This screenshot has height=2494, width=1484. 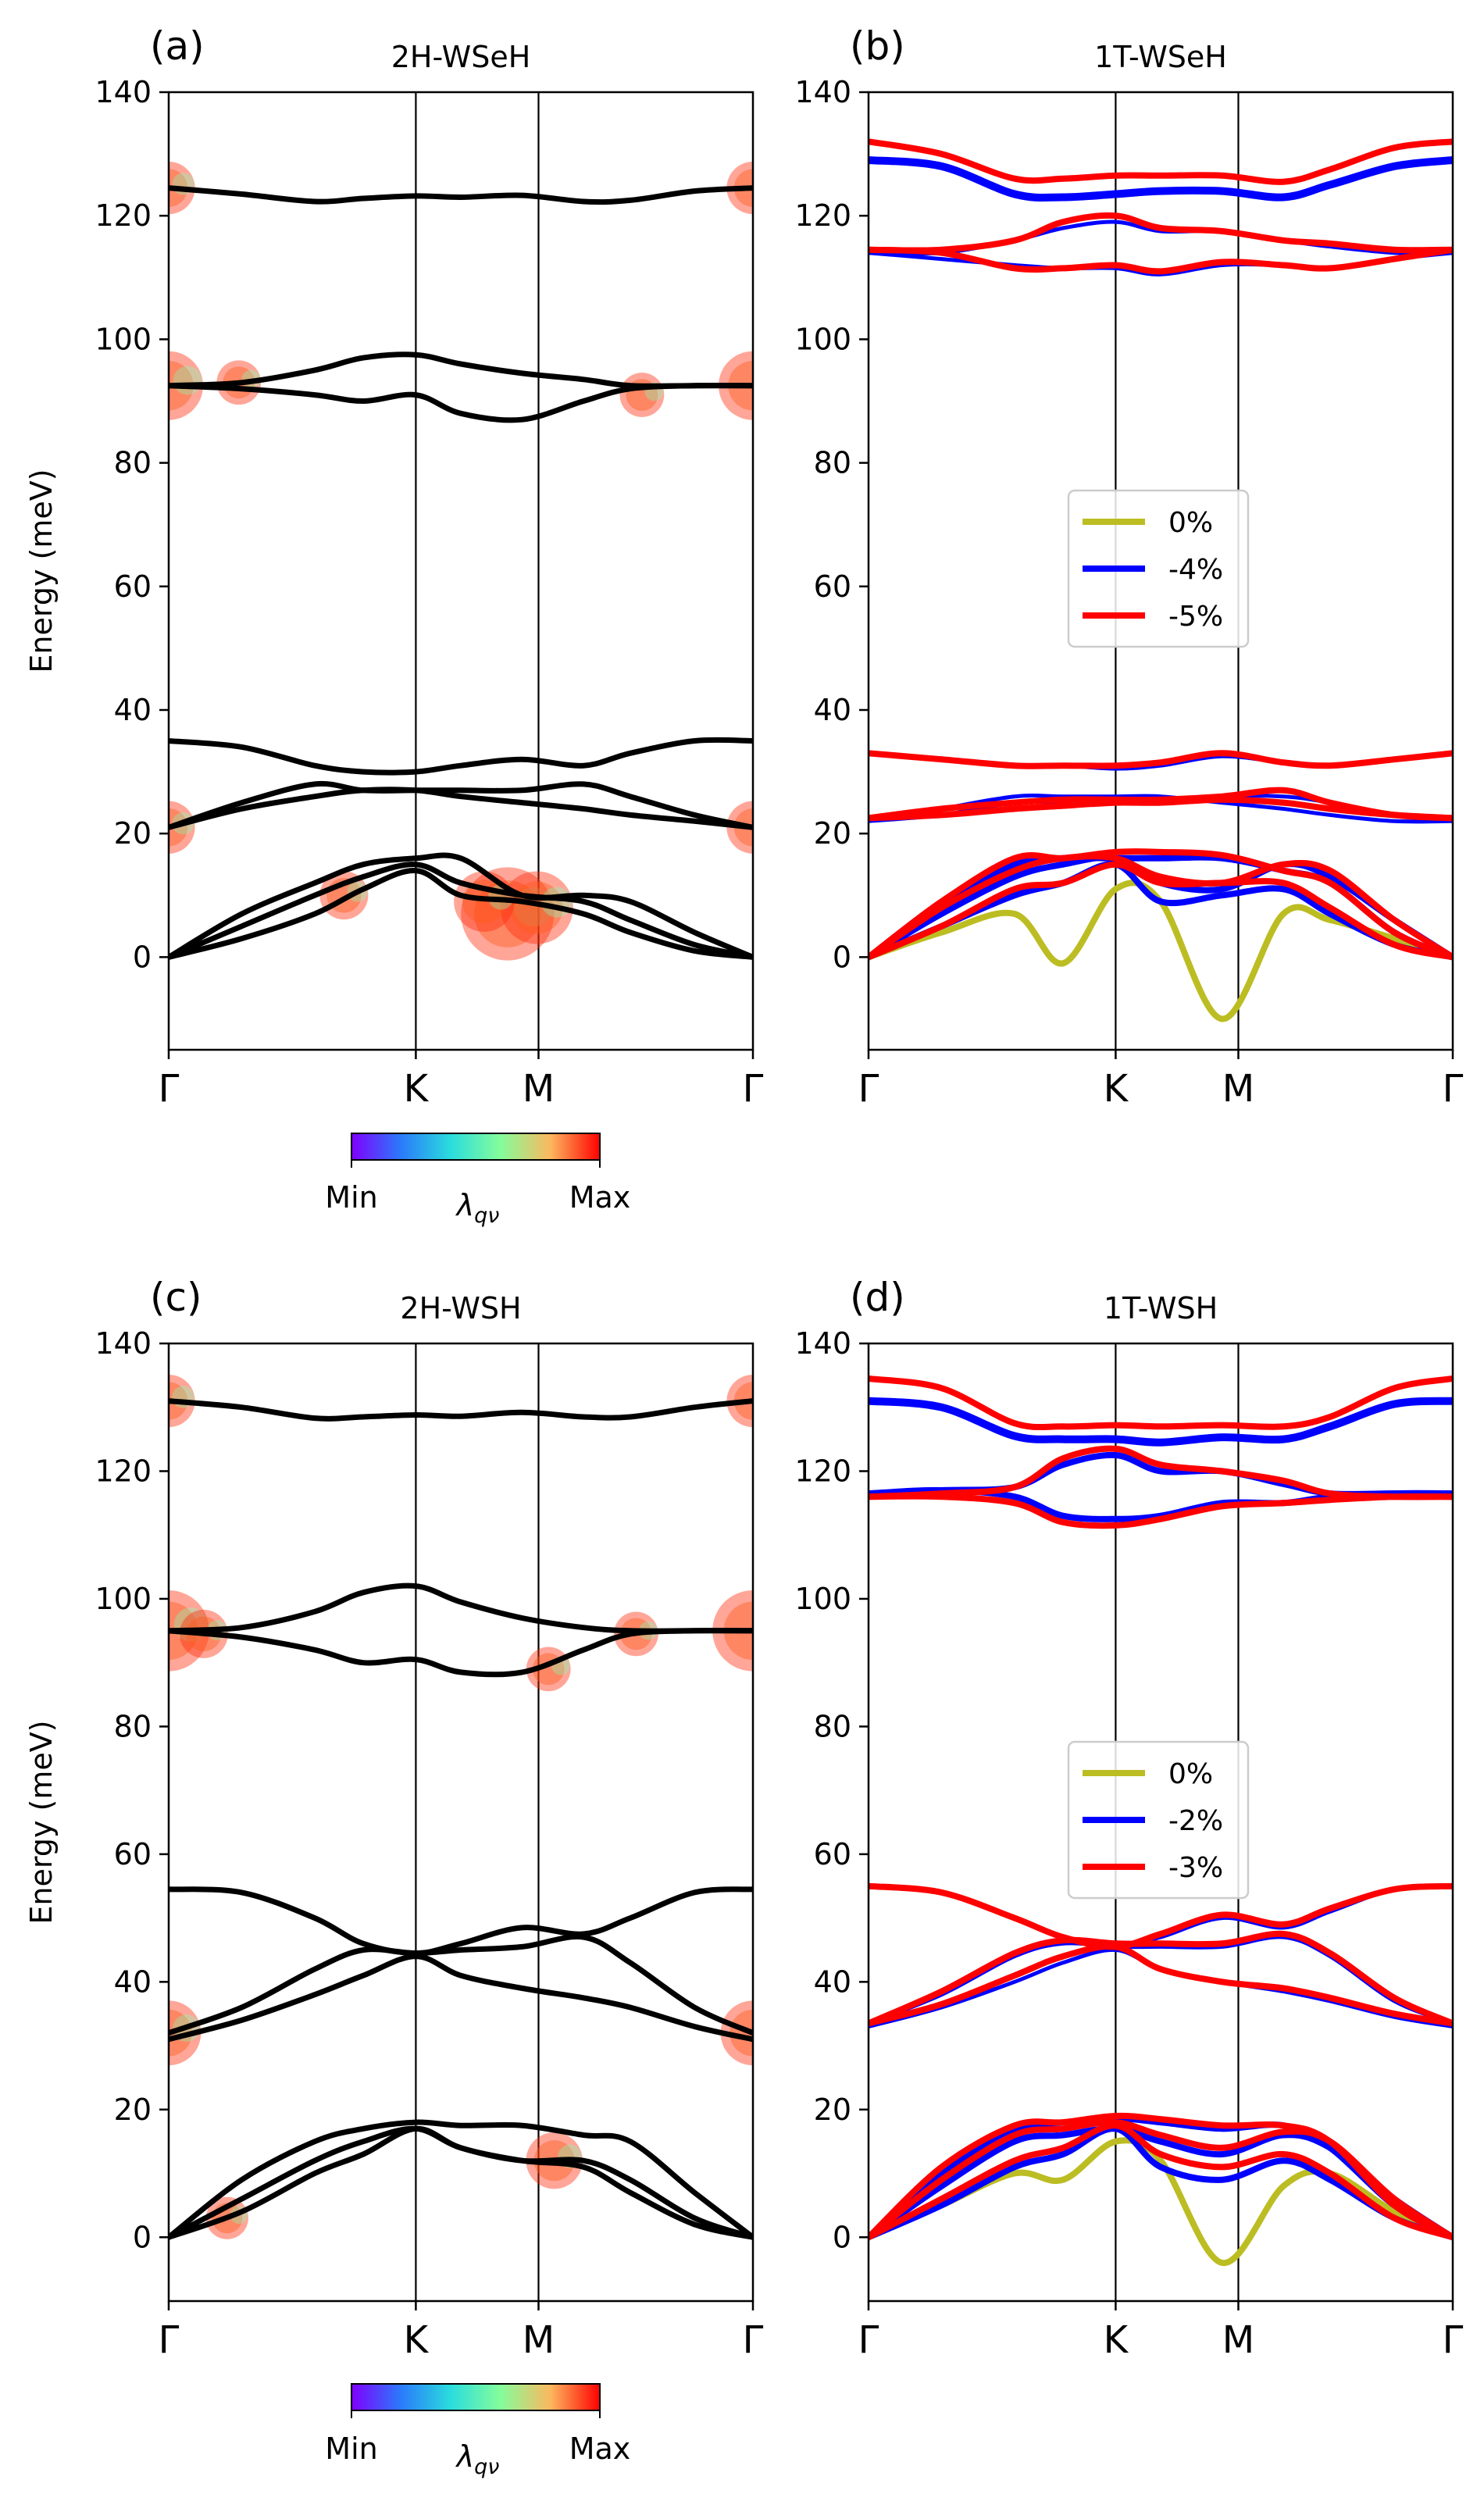 I want to click on x-tick-label-b-3: Γ, so click(x=1453, y=1089).